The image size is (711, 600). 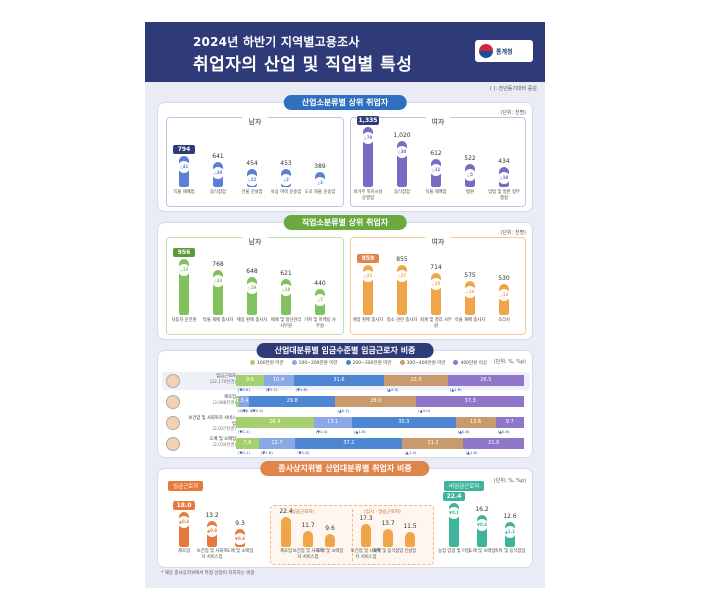 What do you see at coordinates (470, 174) in the screenshot?
I see `change-badge: △5` at bounding box center [470, 174].